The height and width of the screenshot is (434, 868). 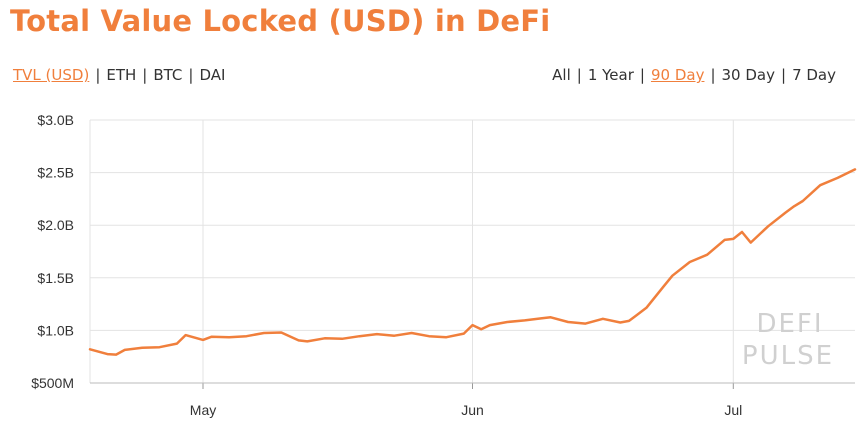 I want to click on x-tick-label: Jun, so click(x=472, y=410).